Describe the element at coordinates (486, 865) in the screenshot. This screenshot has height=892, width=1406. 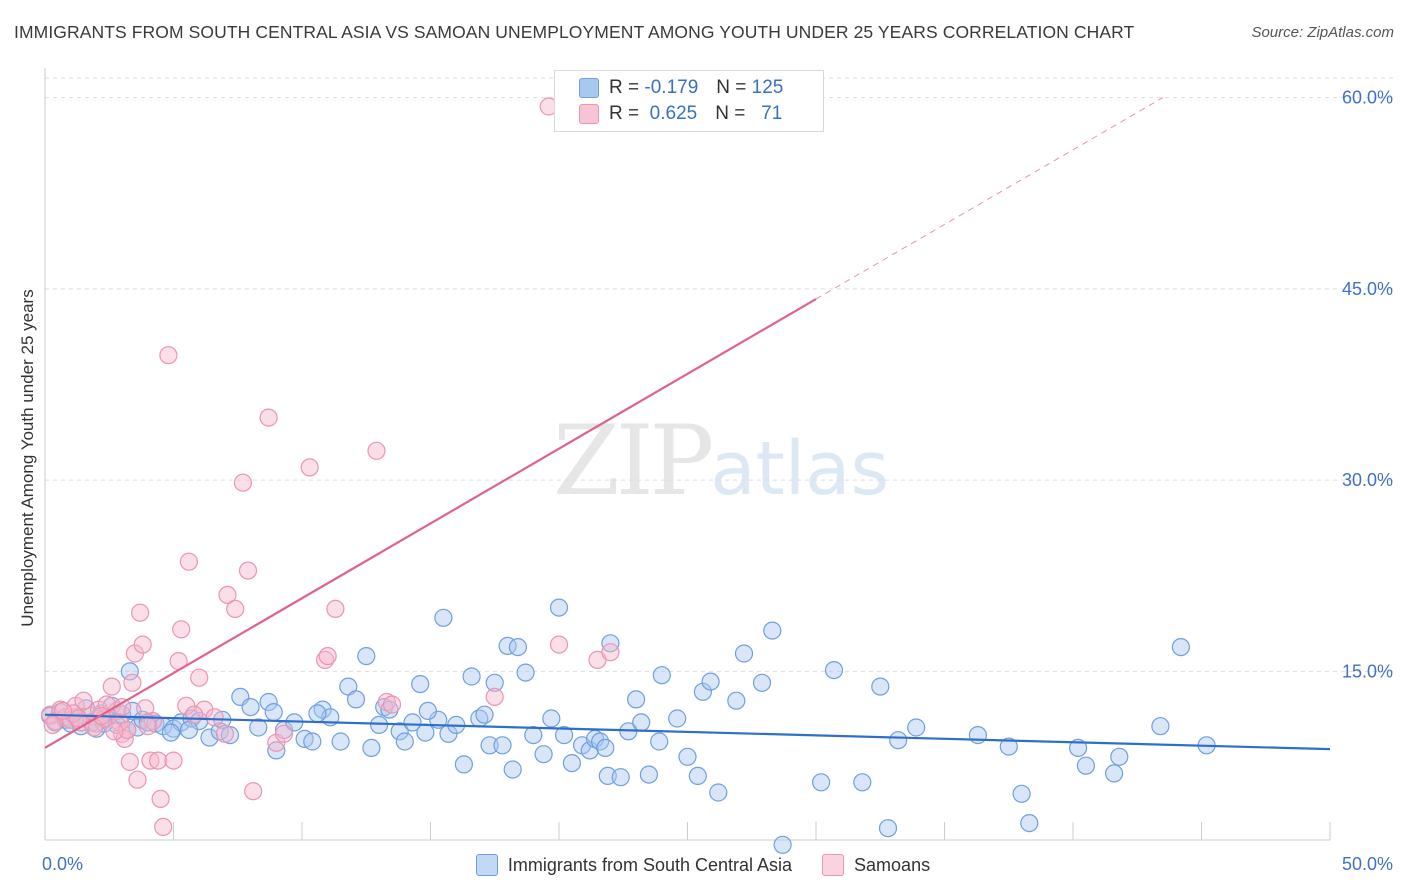
I see `legend-swatch-immigrants` at that location.